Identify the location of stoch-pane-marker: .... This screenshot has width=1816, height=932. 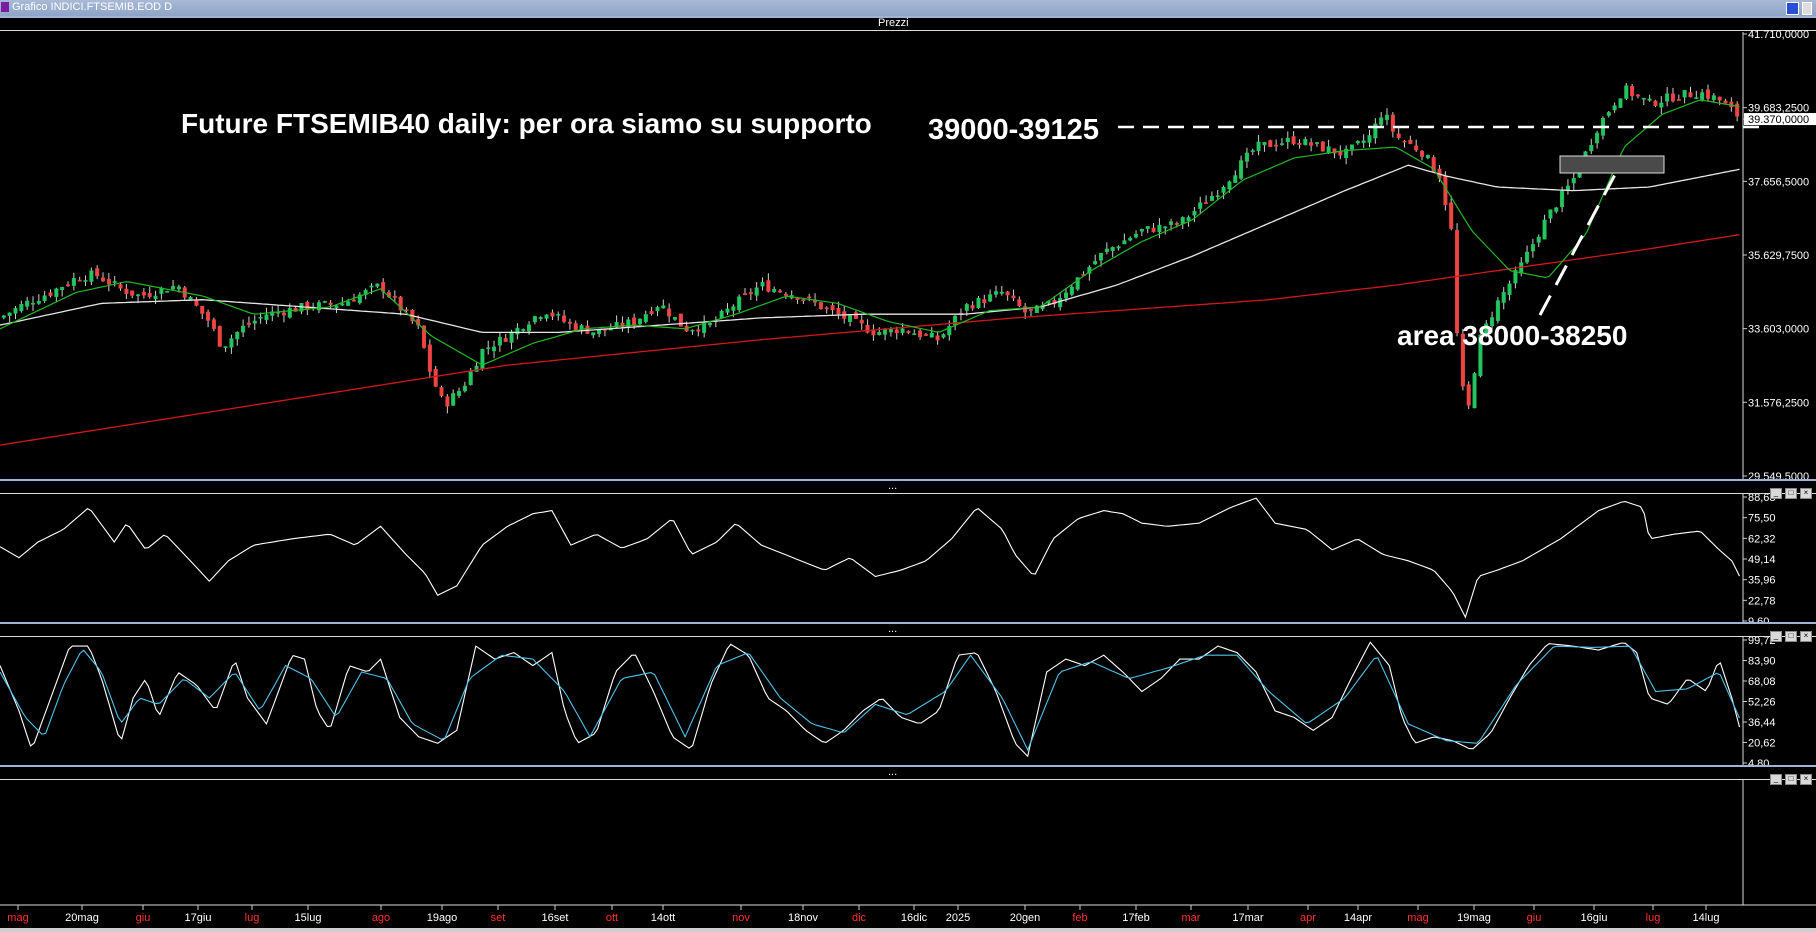
(893, 629).